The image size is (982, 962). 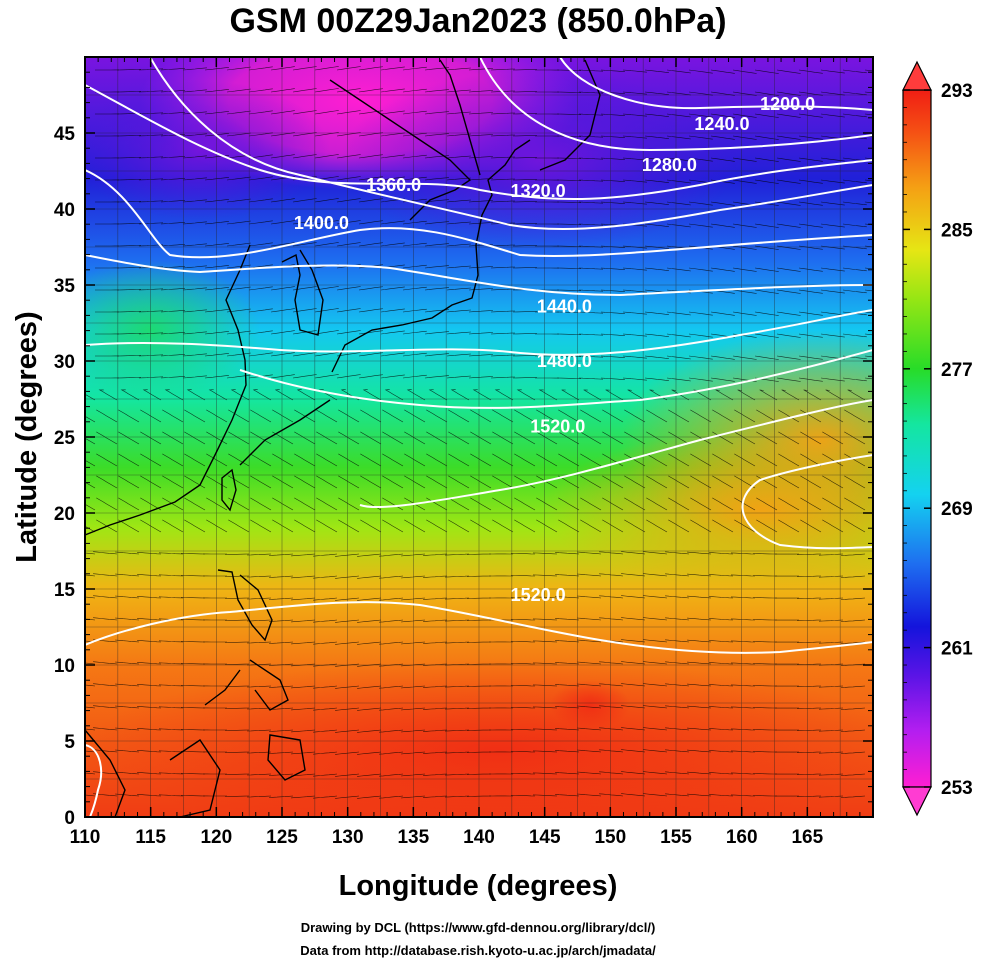 I want to click on contour-label: 1520.0, so click(x=557, y=426).